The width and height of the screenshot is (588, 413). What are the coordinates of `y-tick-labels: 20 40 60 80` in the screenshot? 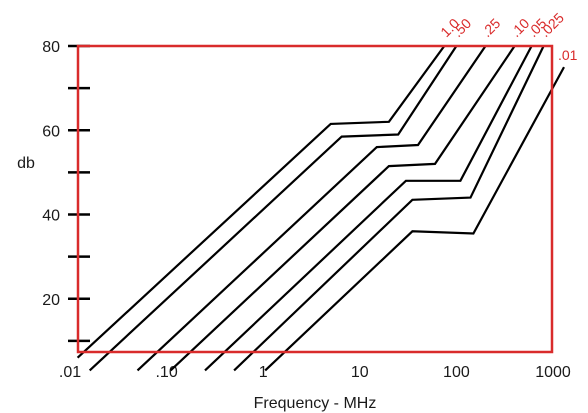 It's located at (51, 174).